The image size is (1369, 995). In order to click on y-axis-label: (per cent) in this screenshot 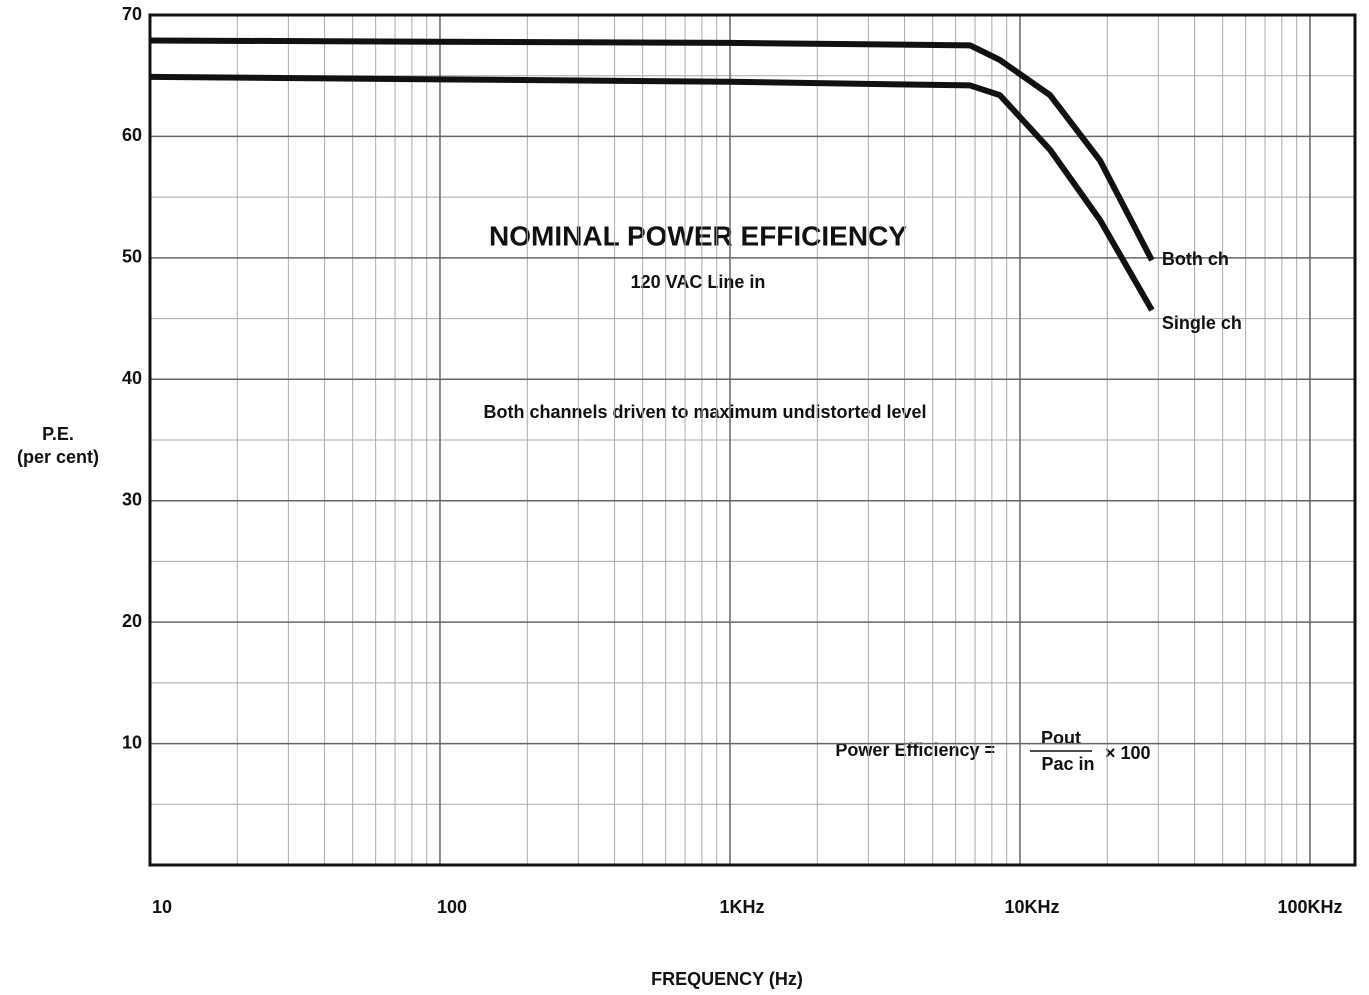, I will do `click(58, 457)`.